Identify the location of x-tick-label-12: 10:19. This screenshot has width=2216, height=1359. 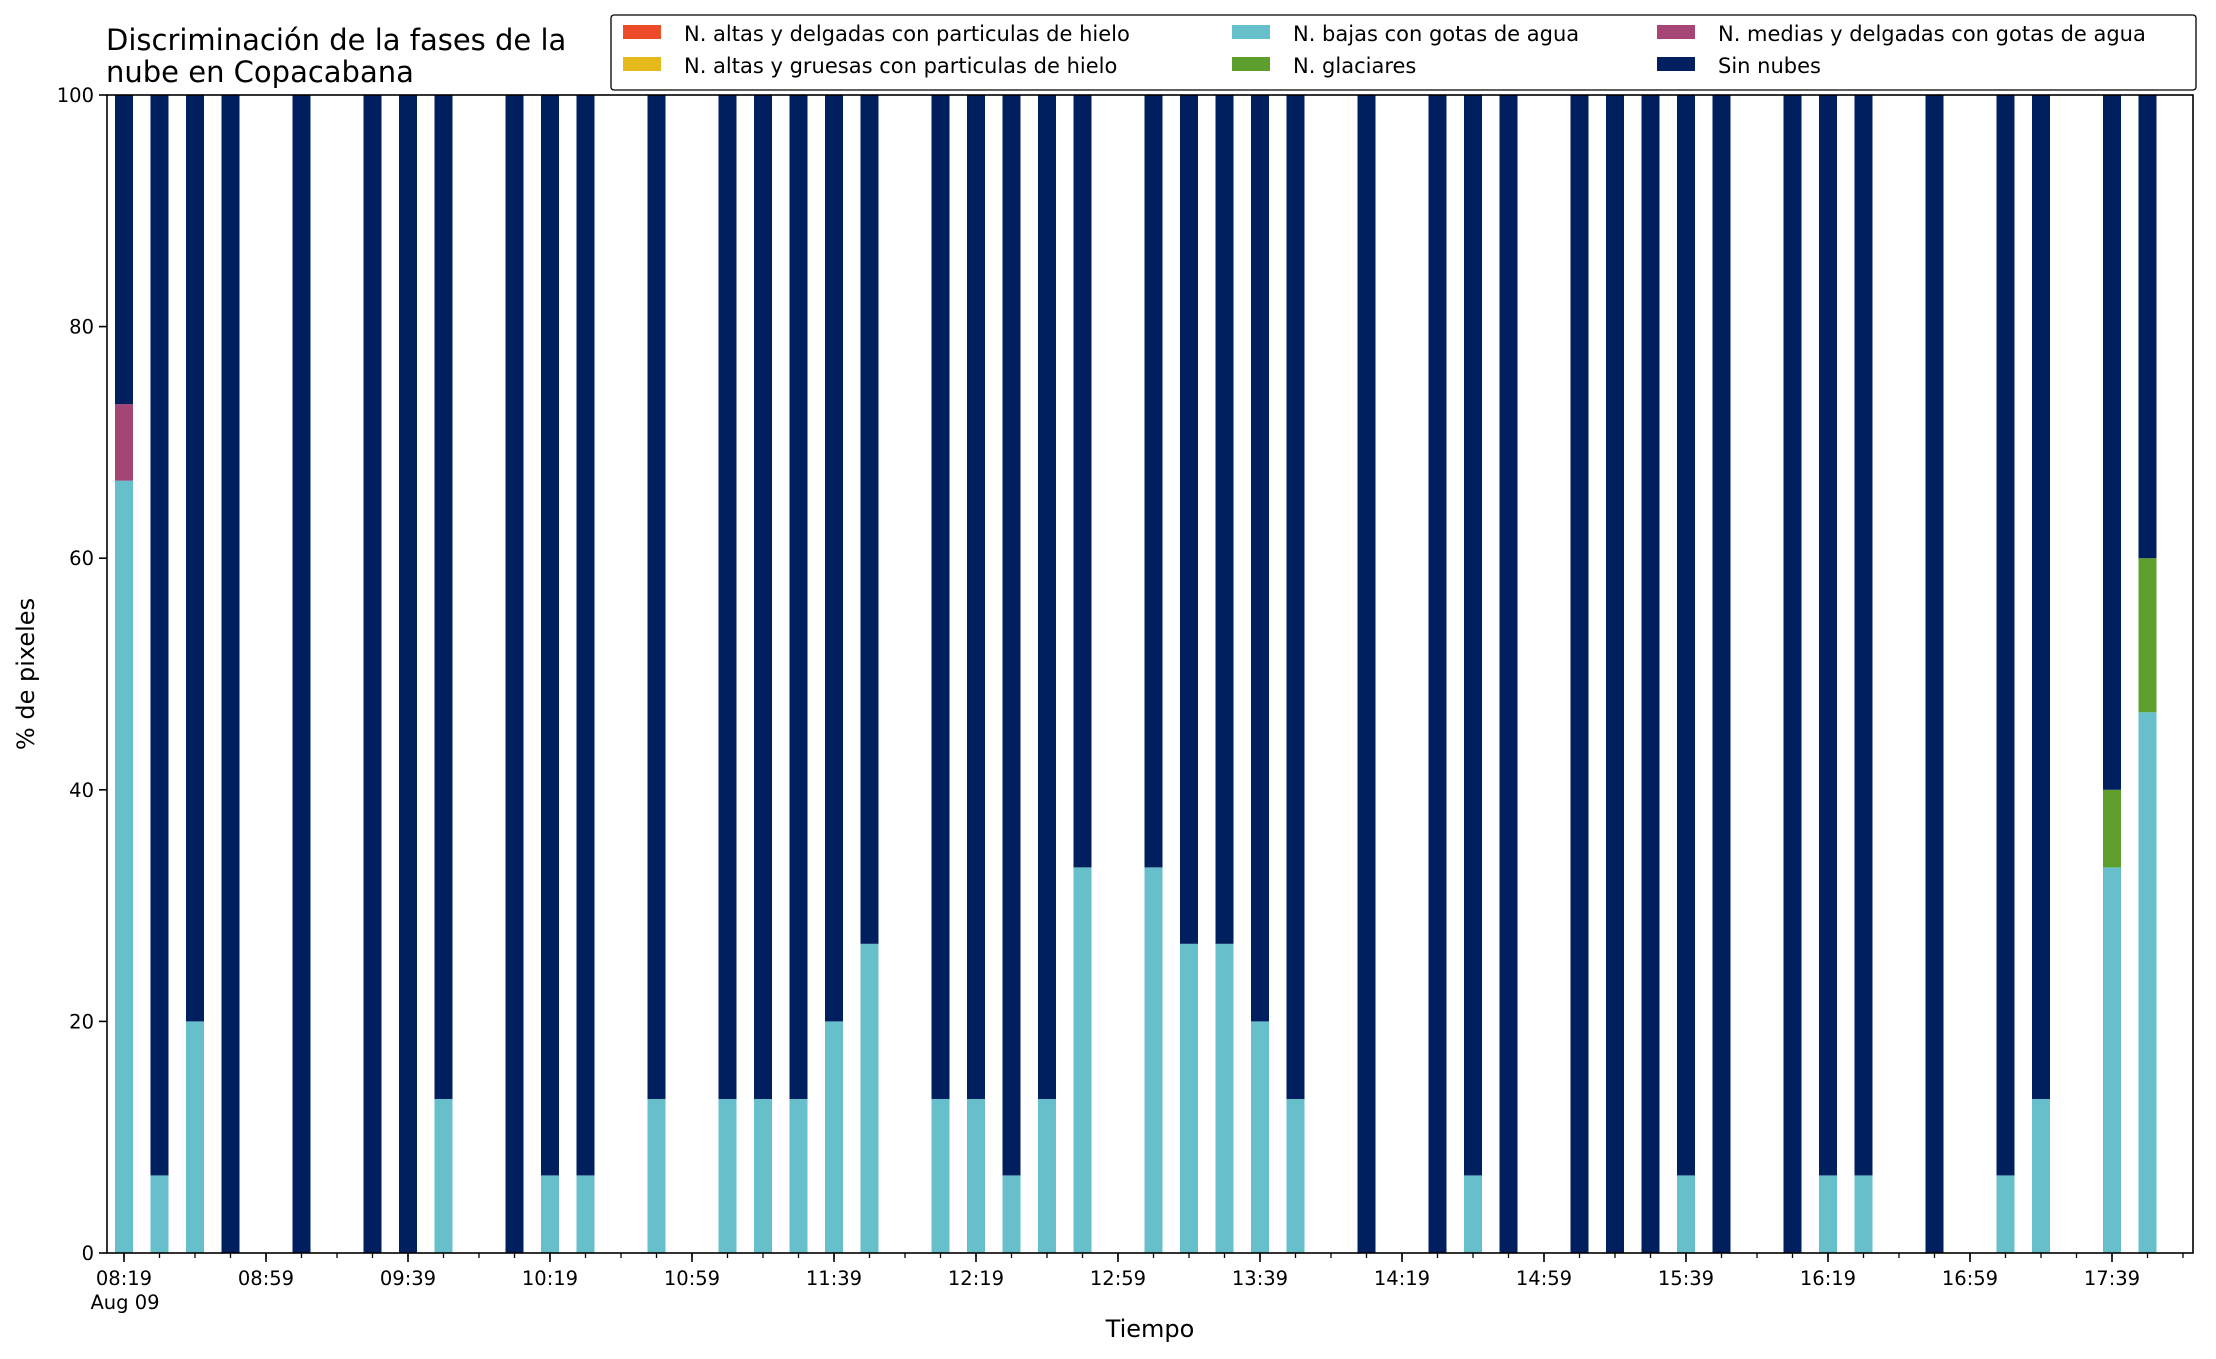
(550, 1278).